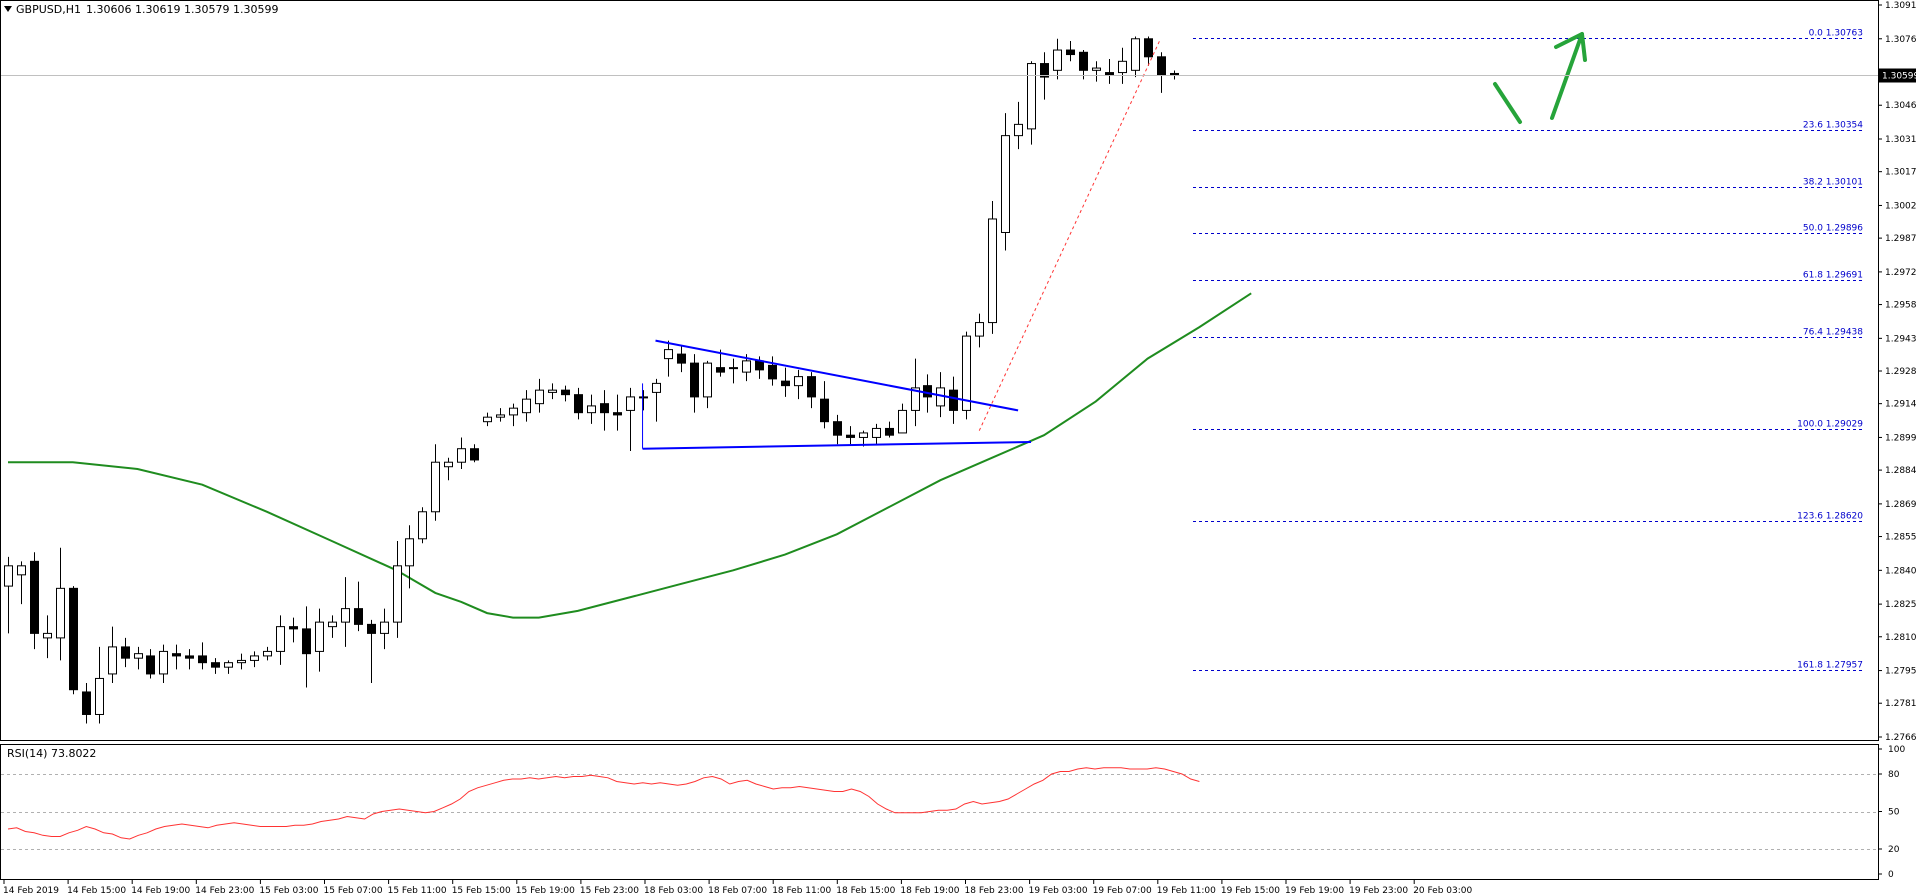 The width and height of the screenshot is (1916, 896). Describe the element at coordinates (1900, 505) in the screenshot. I see `price-tick-label: 1.28695` at that location.